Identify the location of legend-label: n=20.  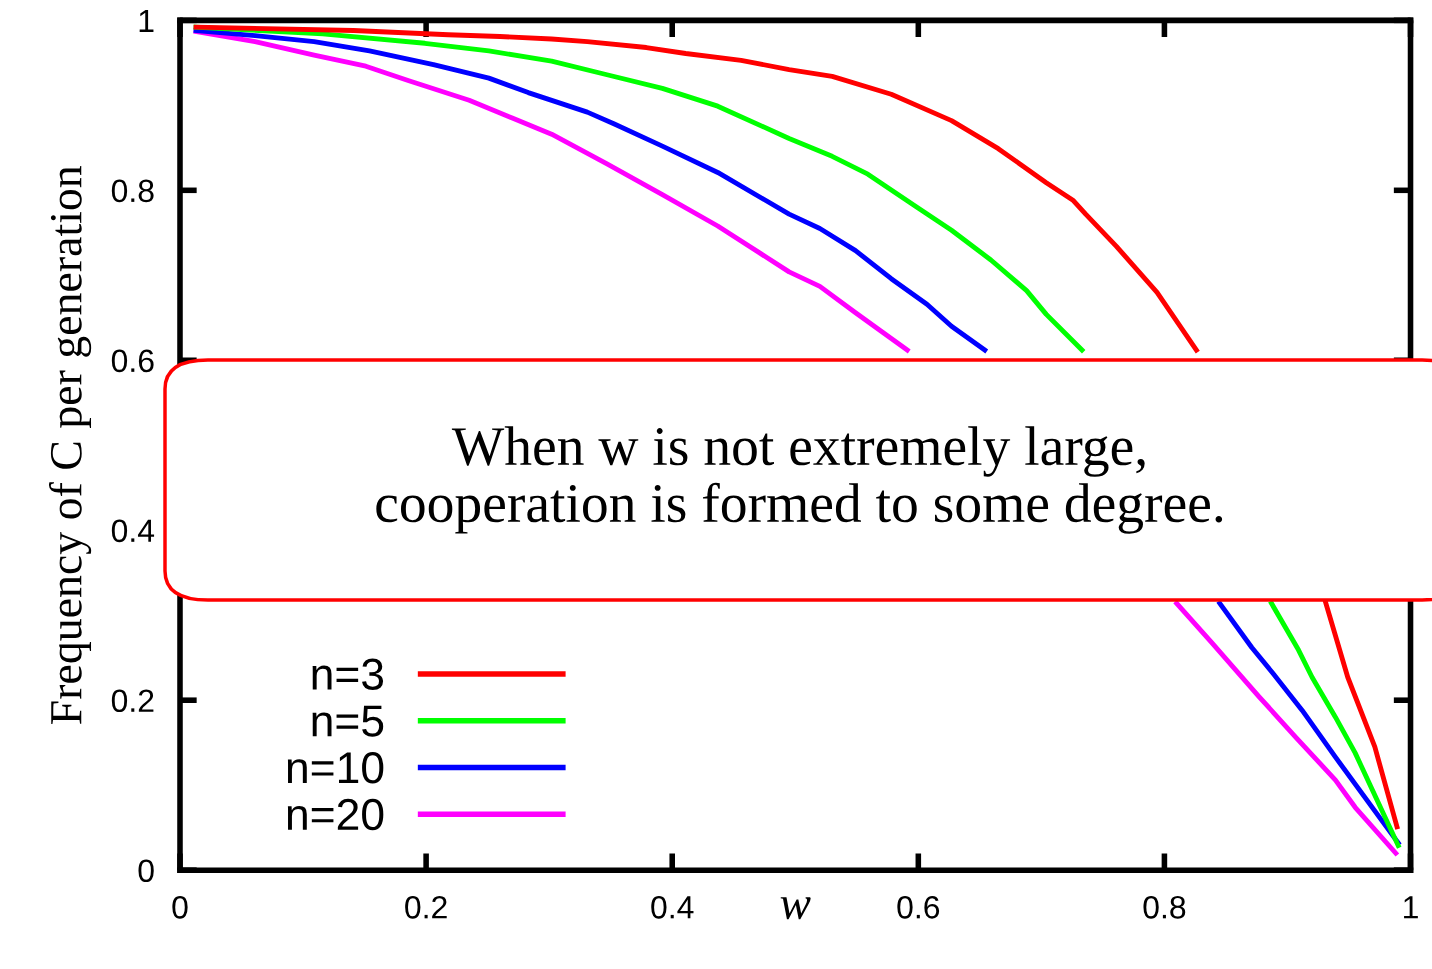
(335, 814).